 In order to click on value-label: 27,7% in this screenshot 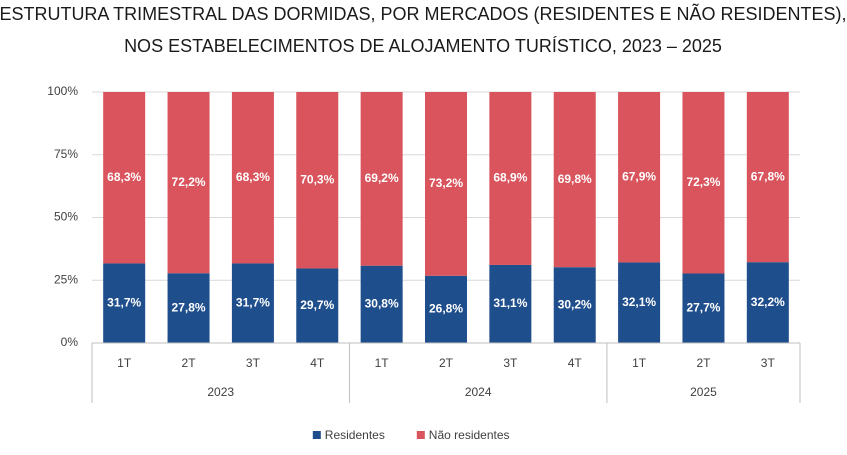, I will do `click(703, 307)`.